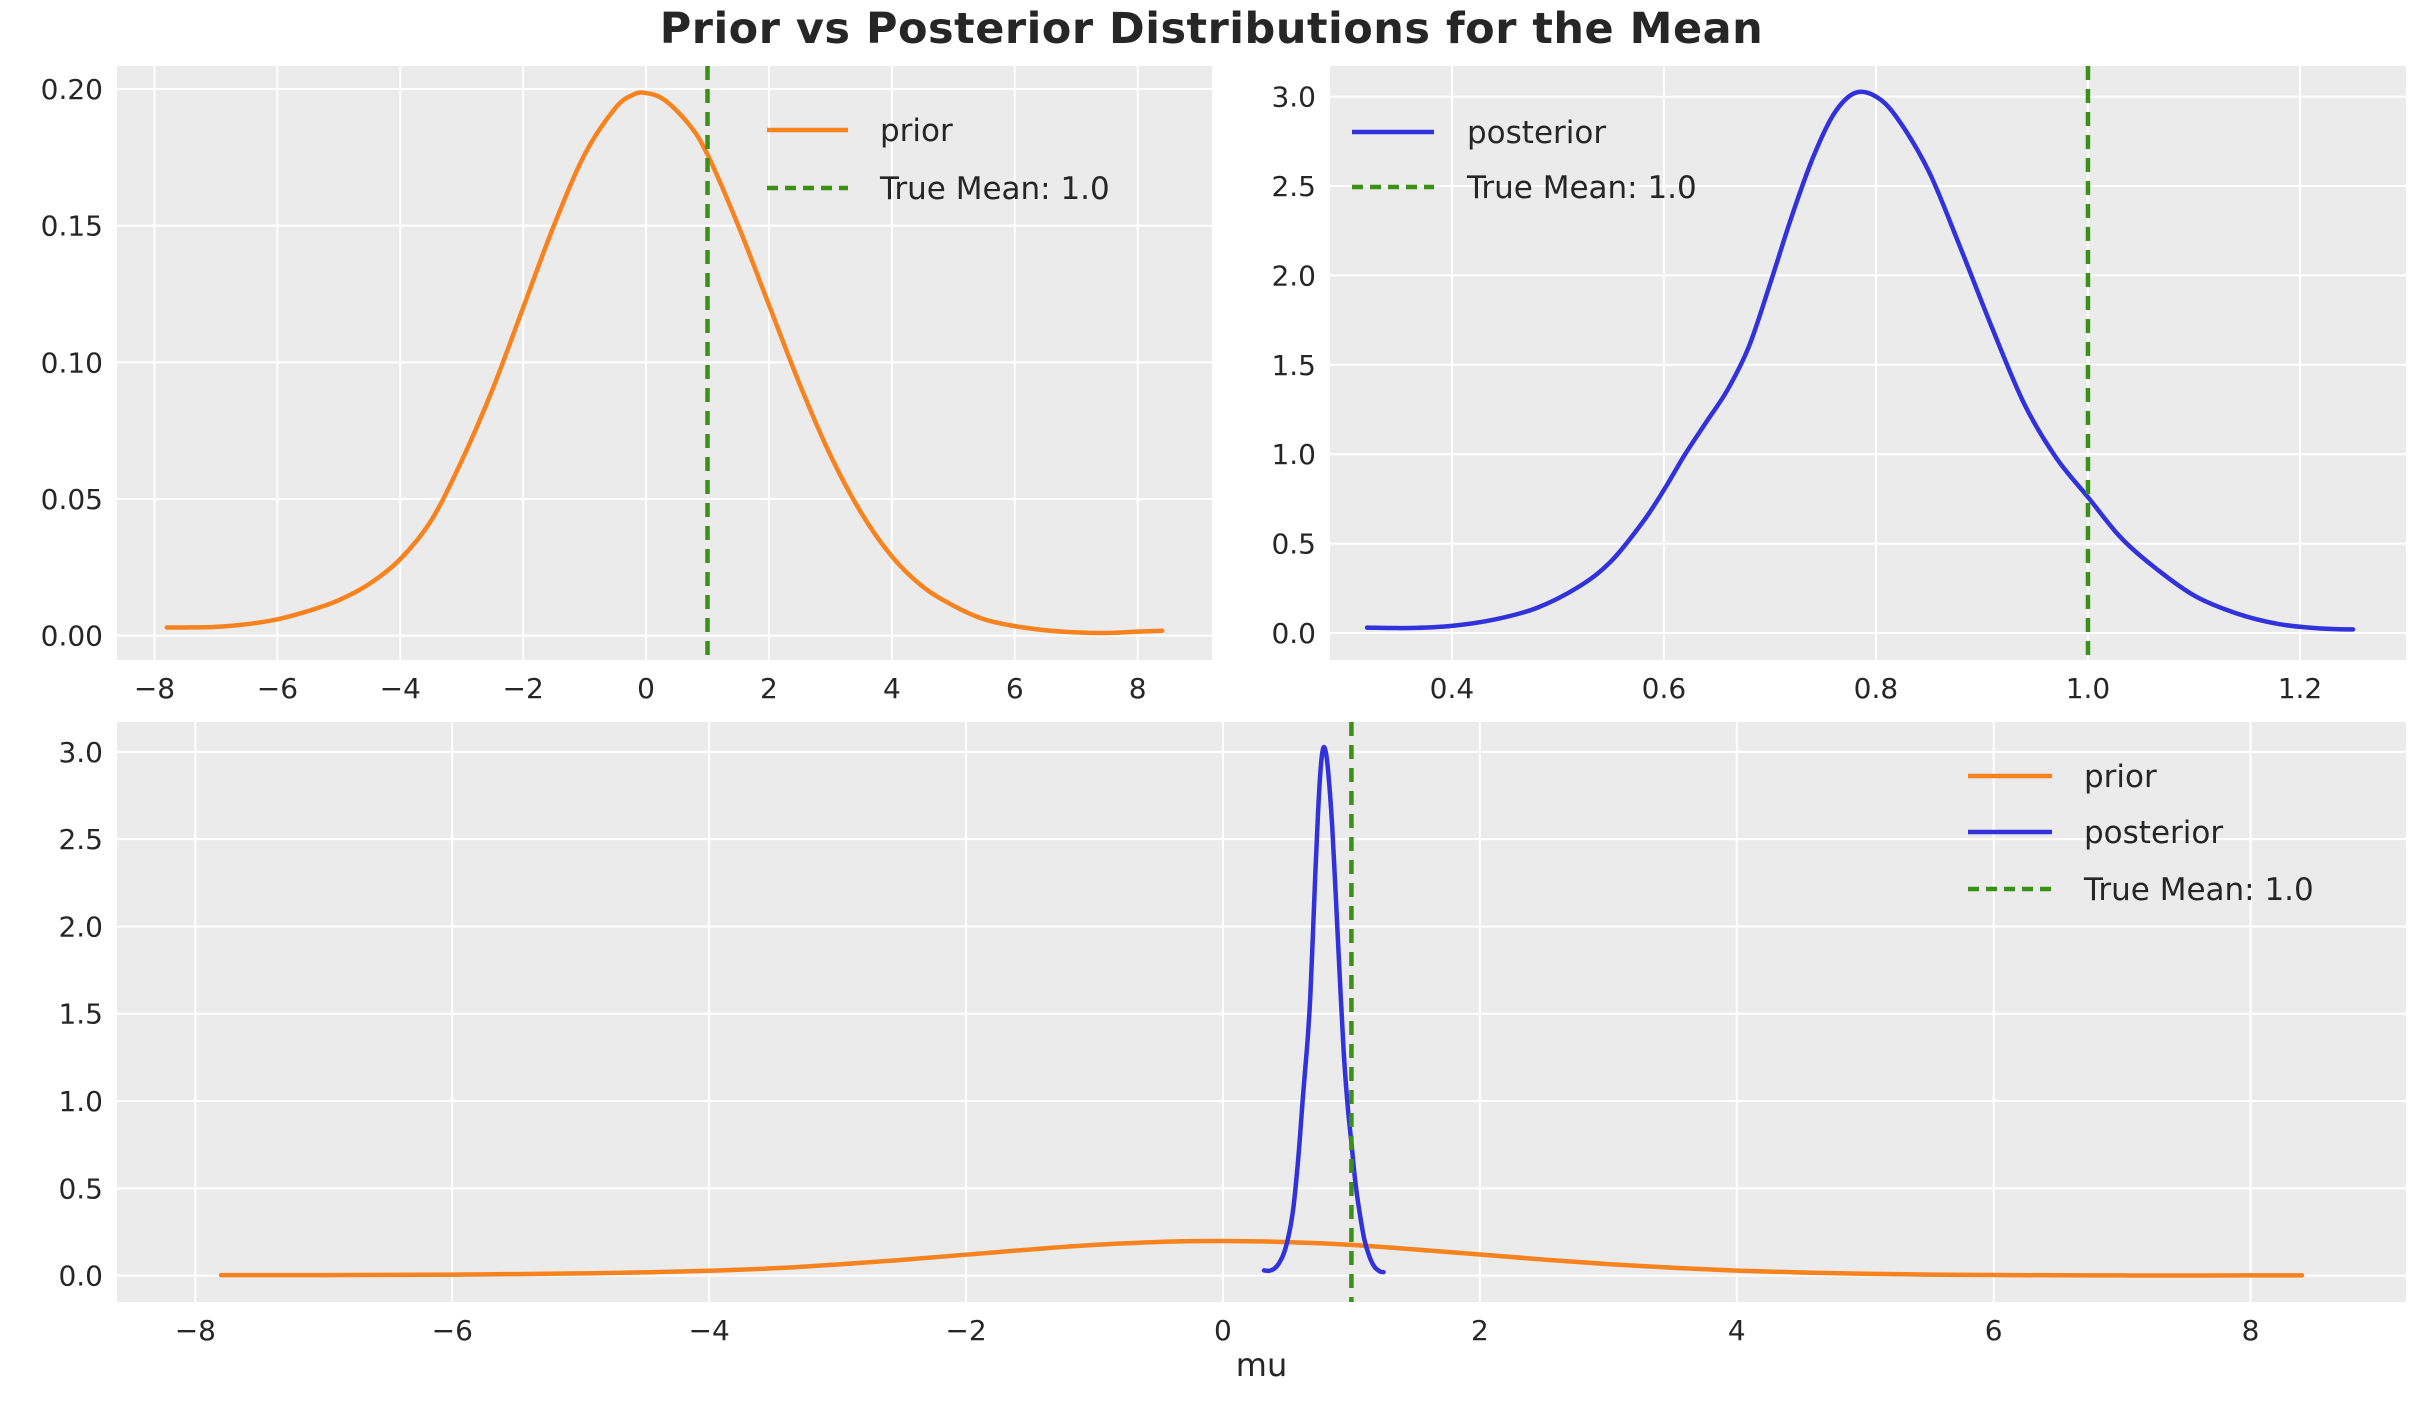 This screenshot has width=2423, height=1423. I want to click on prior-curve, so click(1261, 1258).